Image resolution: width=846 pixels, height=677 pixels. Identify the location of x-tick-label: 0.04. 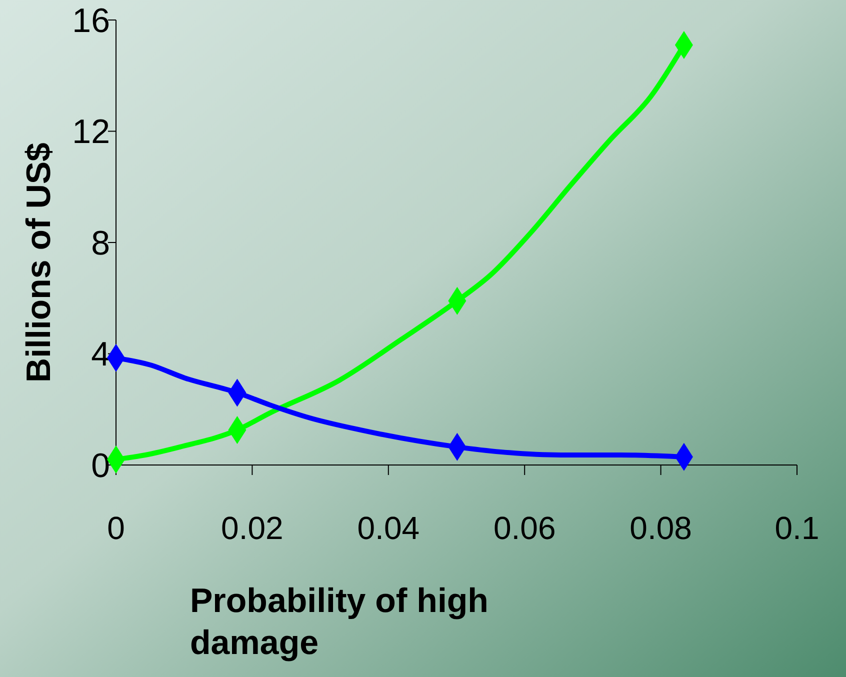
(388, 528).